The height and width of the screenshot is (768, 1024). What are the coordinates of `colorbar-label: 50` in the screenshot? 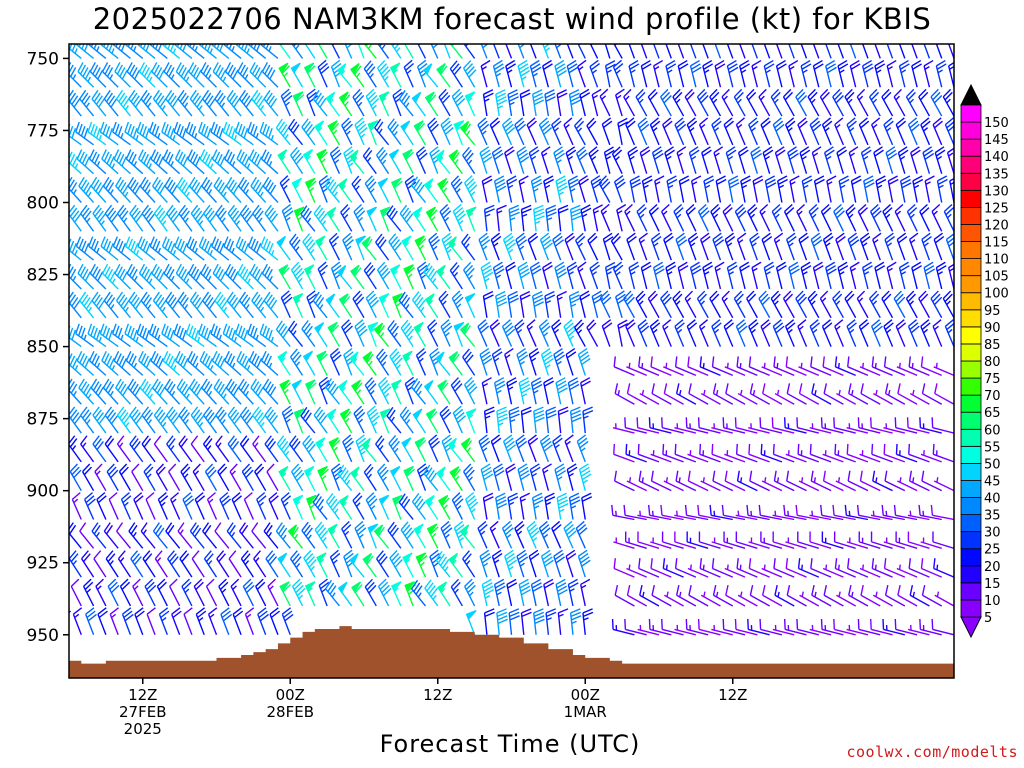 It's located at (992, 464).